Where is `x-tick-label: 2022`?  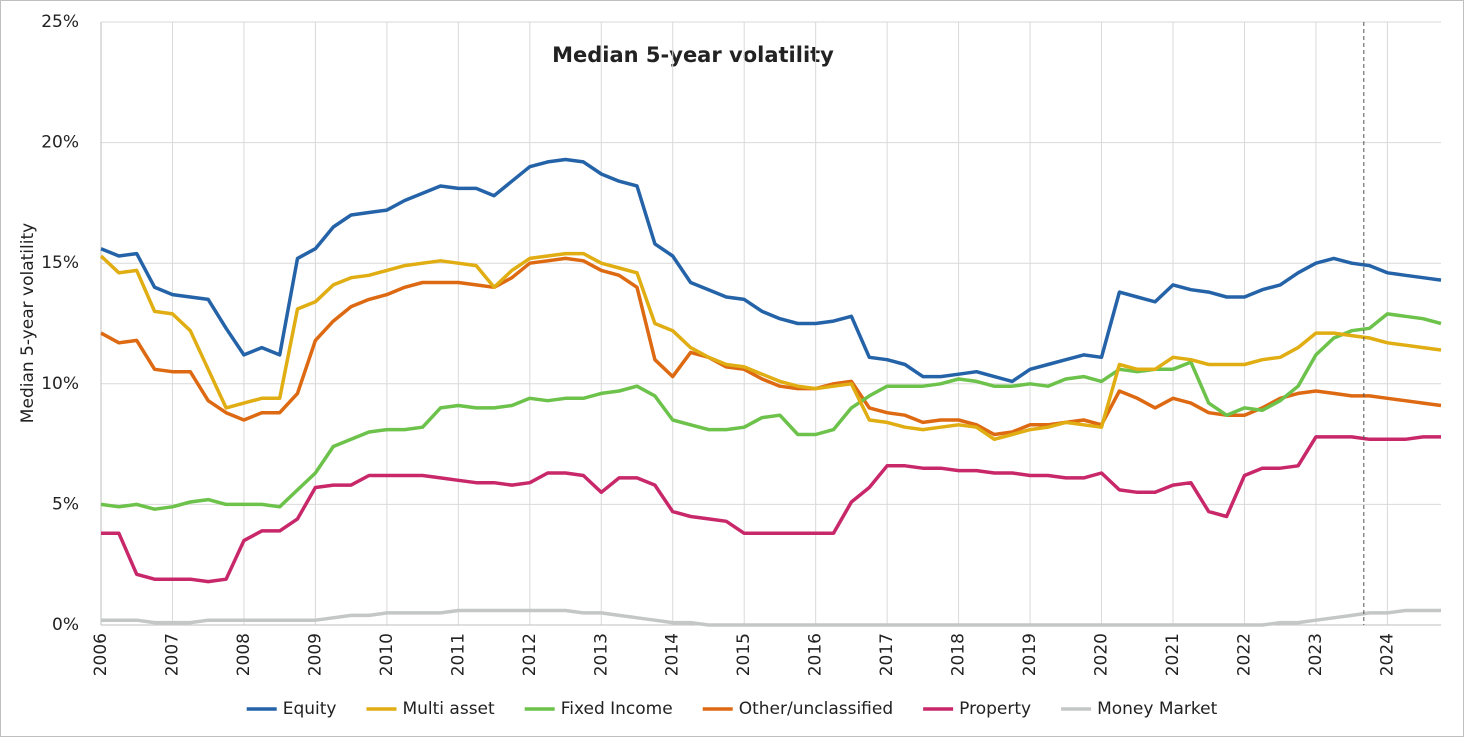 x-tick-label: 2022 is located at coordinates (1244, 654).